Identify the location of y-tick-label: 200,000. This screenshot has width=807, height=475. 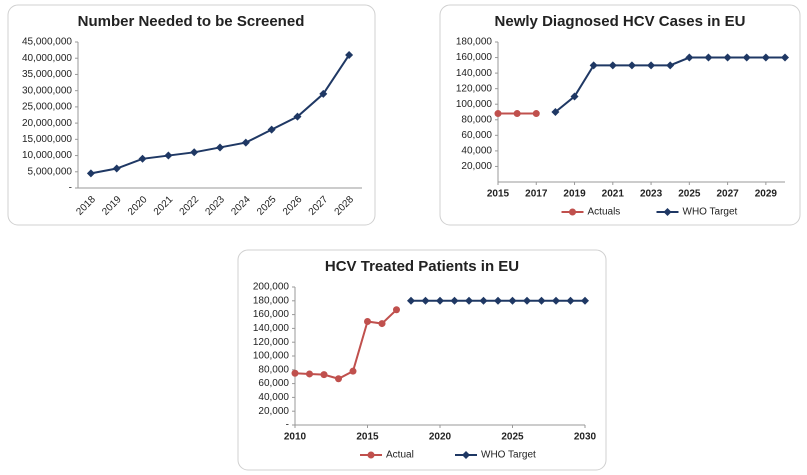
(271, 287).